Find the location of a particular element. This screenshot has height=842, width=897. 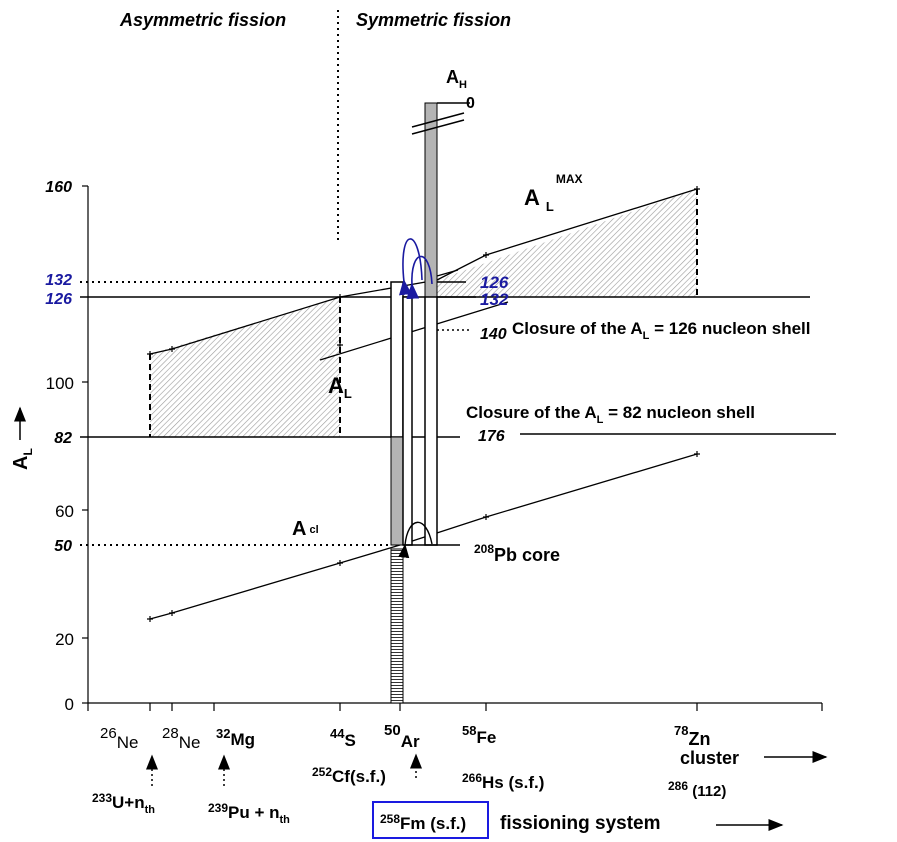

pb-core-striped-bar is located at coordinates (397, 626).